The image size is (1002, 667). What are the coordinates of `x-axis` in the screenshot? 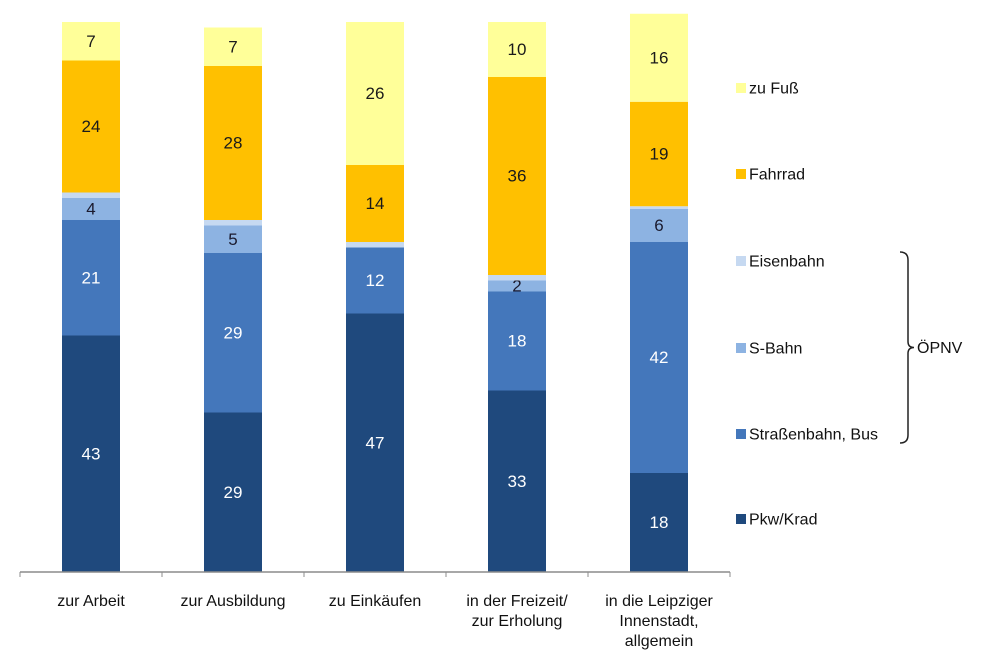 It's located at (375, 574).